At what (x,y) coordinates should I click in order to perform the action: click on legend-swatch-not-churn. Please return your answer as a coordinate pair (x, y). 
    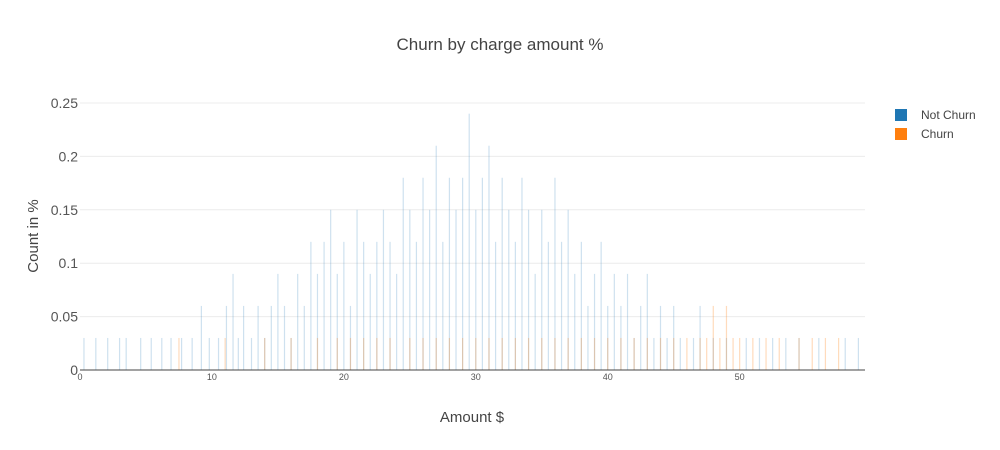
    Looking at the image, I should click on (901, 115).